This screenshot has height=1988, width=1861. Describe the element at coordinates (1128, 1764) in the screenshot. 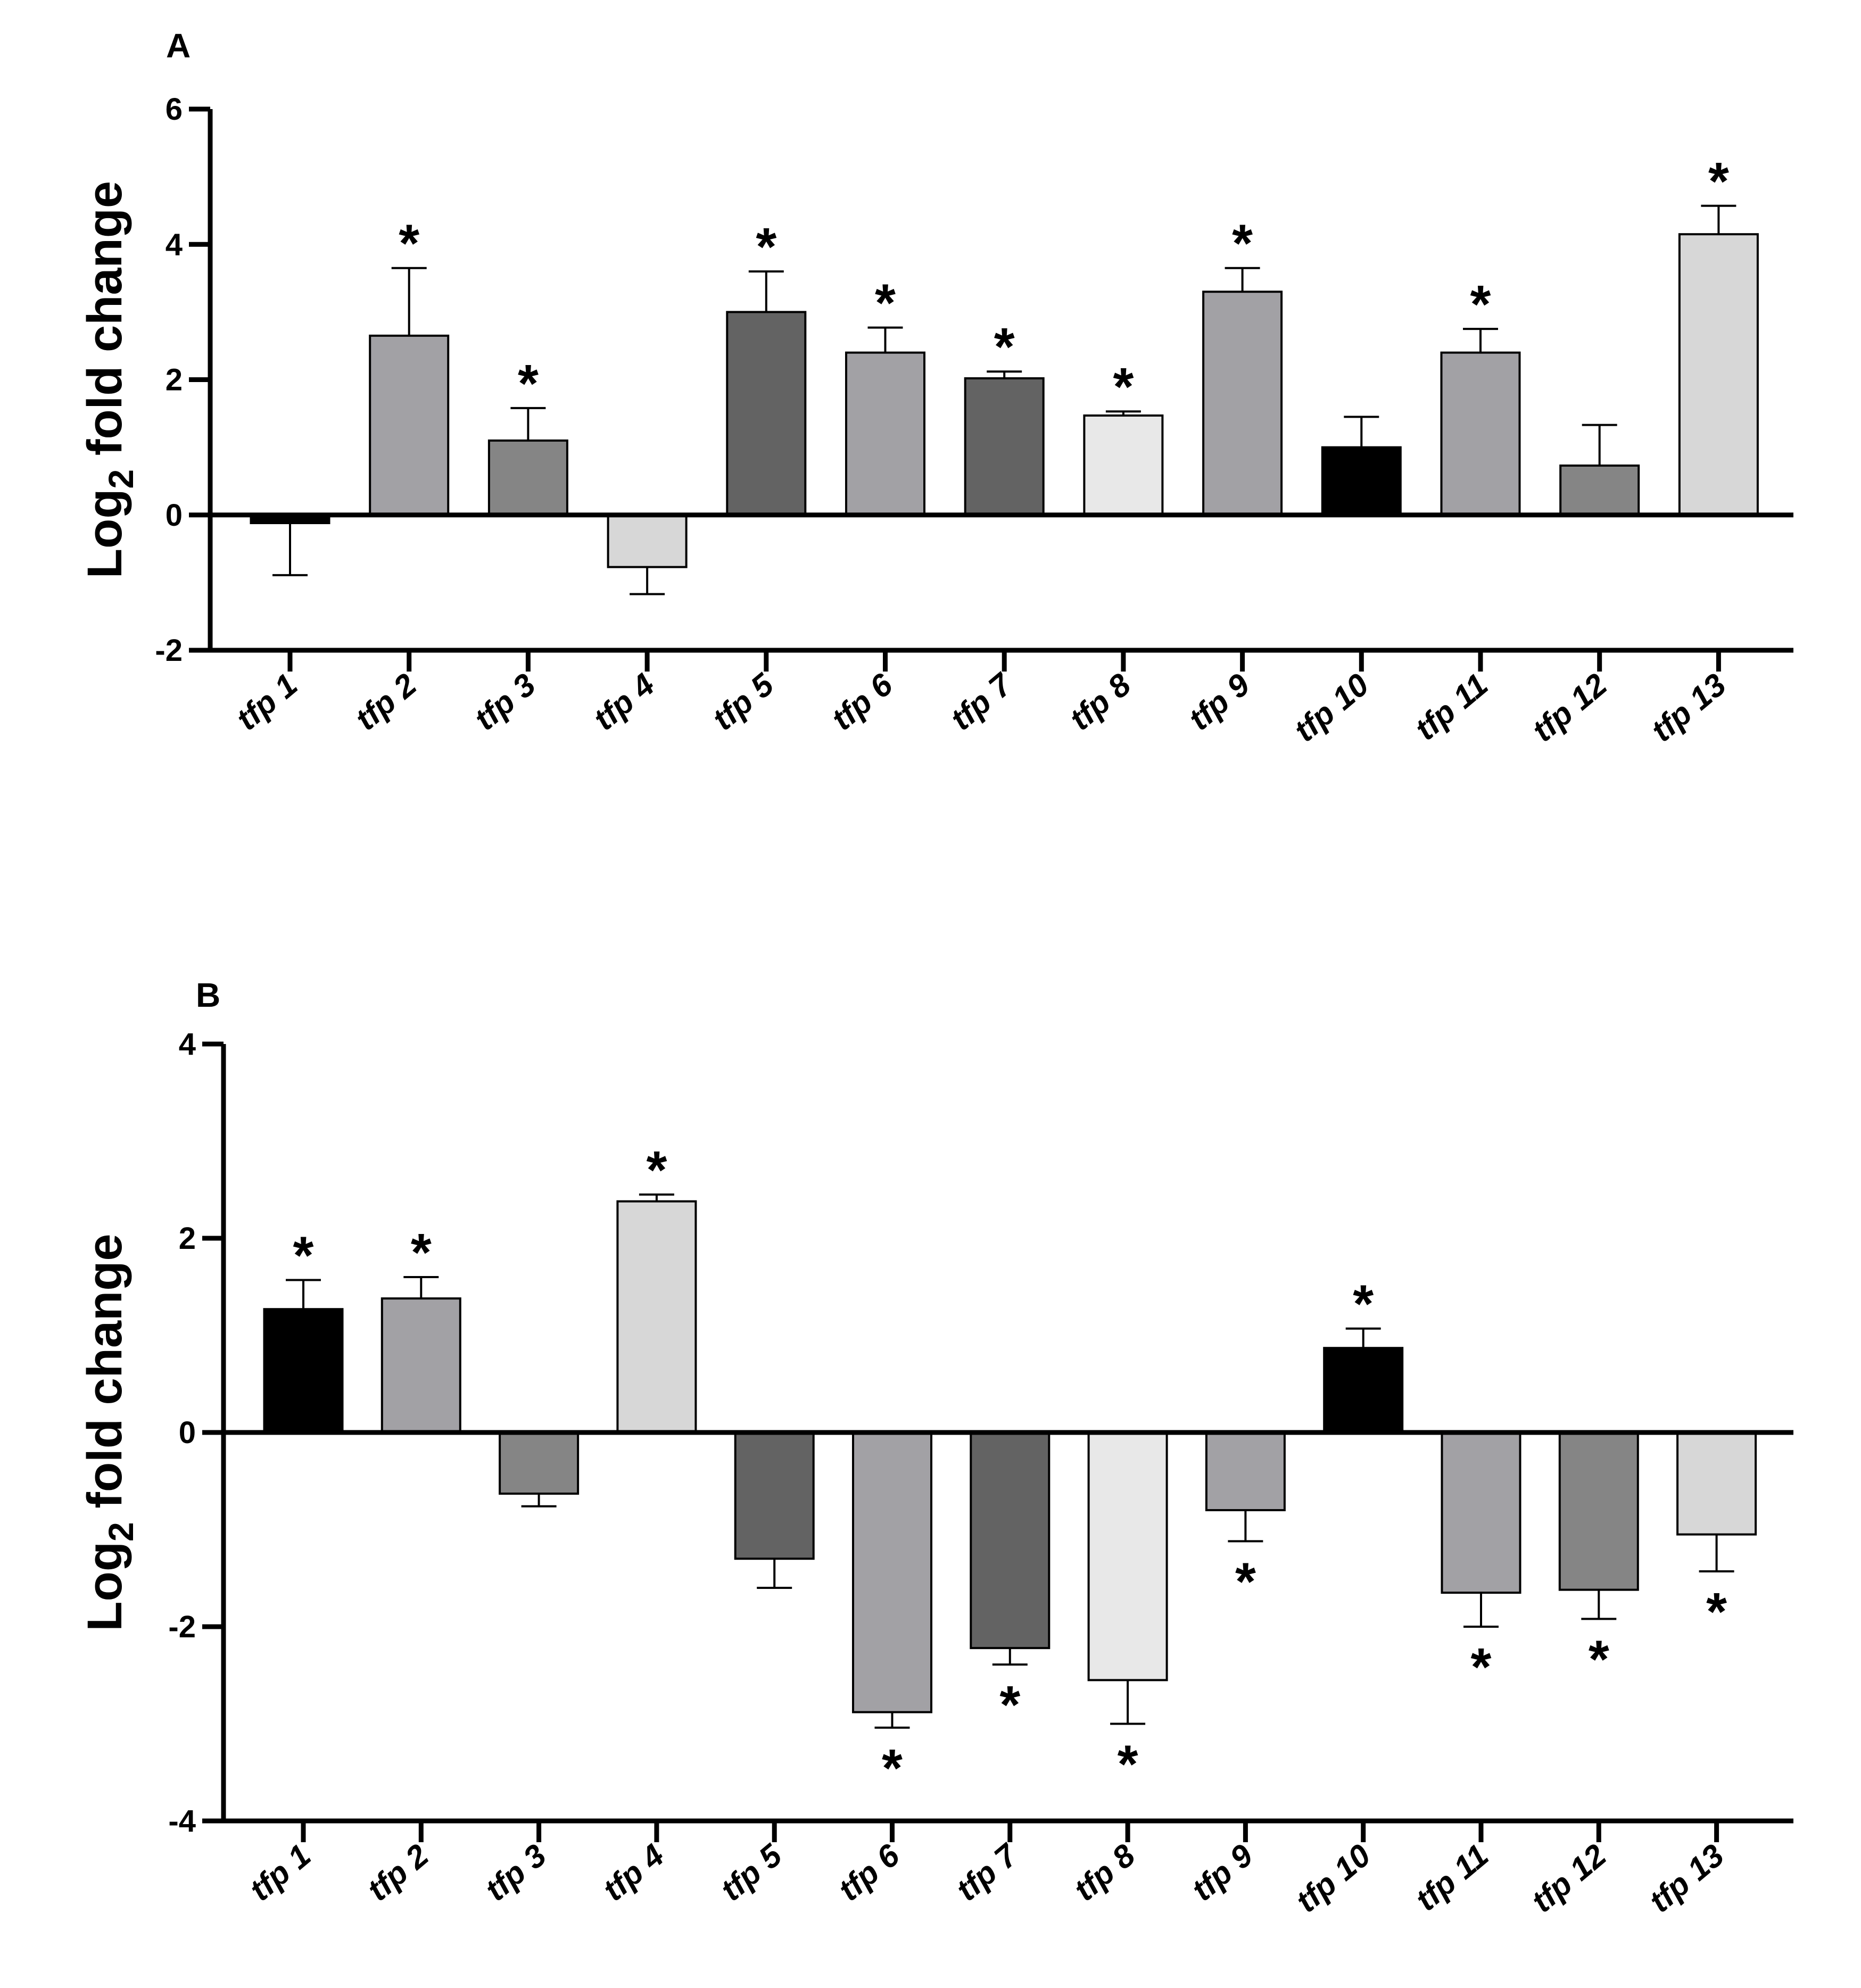

I see `panel-b-significance-star-8: *` at that location.